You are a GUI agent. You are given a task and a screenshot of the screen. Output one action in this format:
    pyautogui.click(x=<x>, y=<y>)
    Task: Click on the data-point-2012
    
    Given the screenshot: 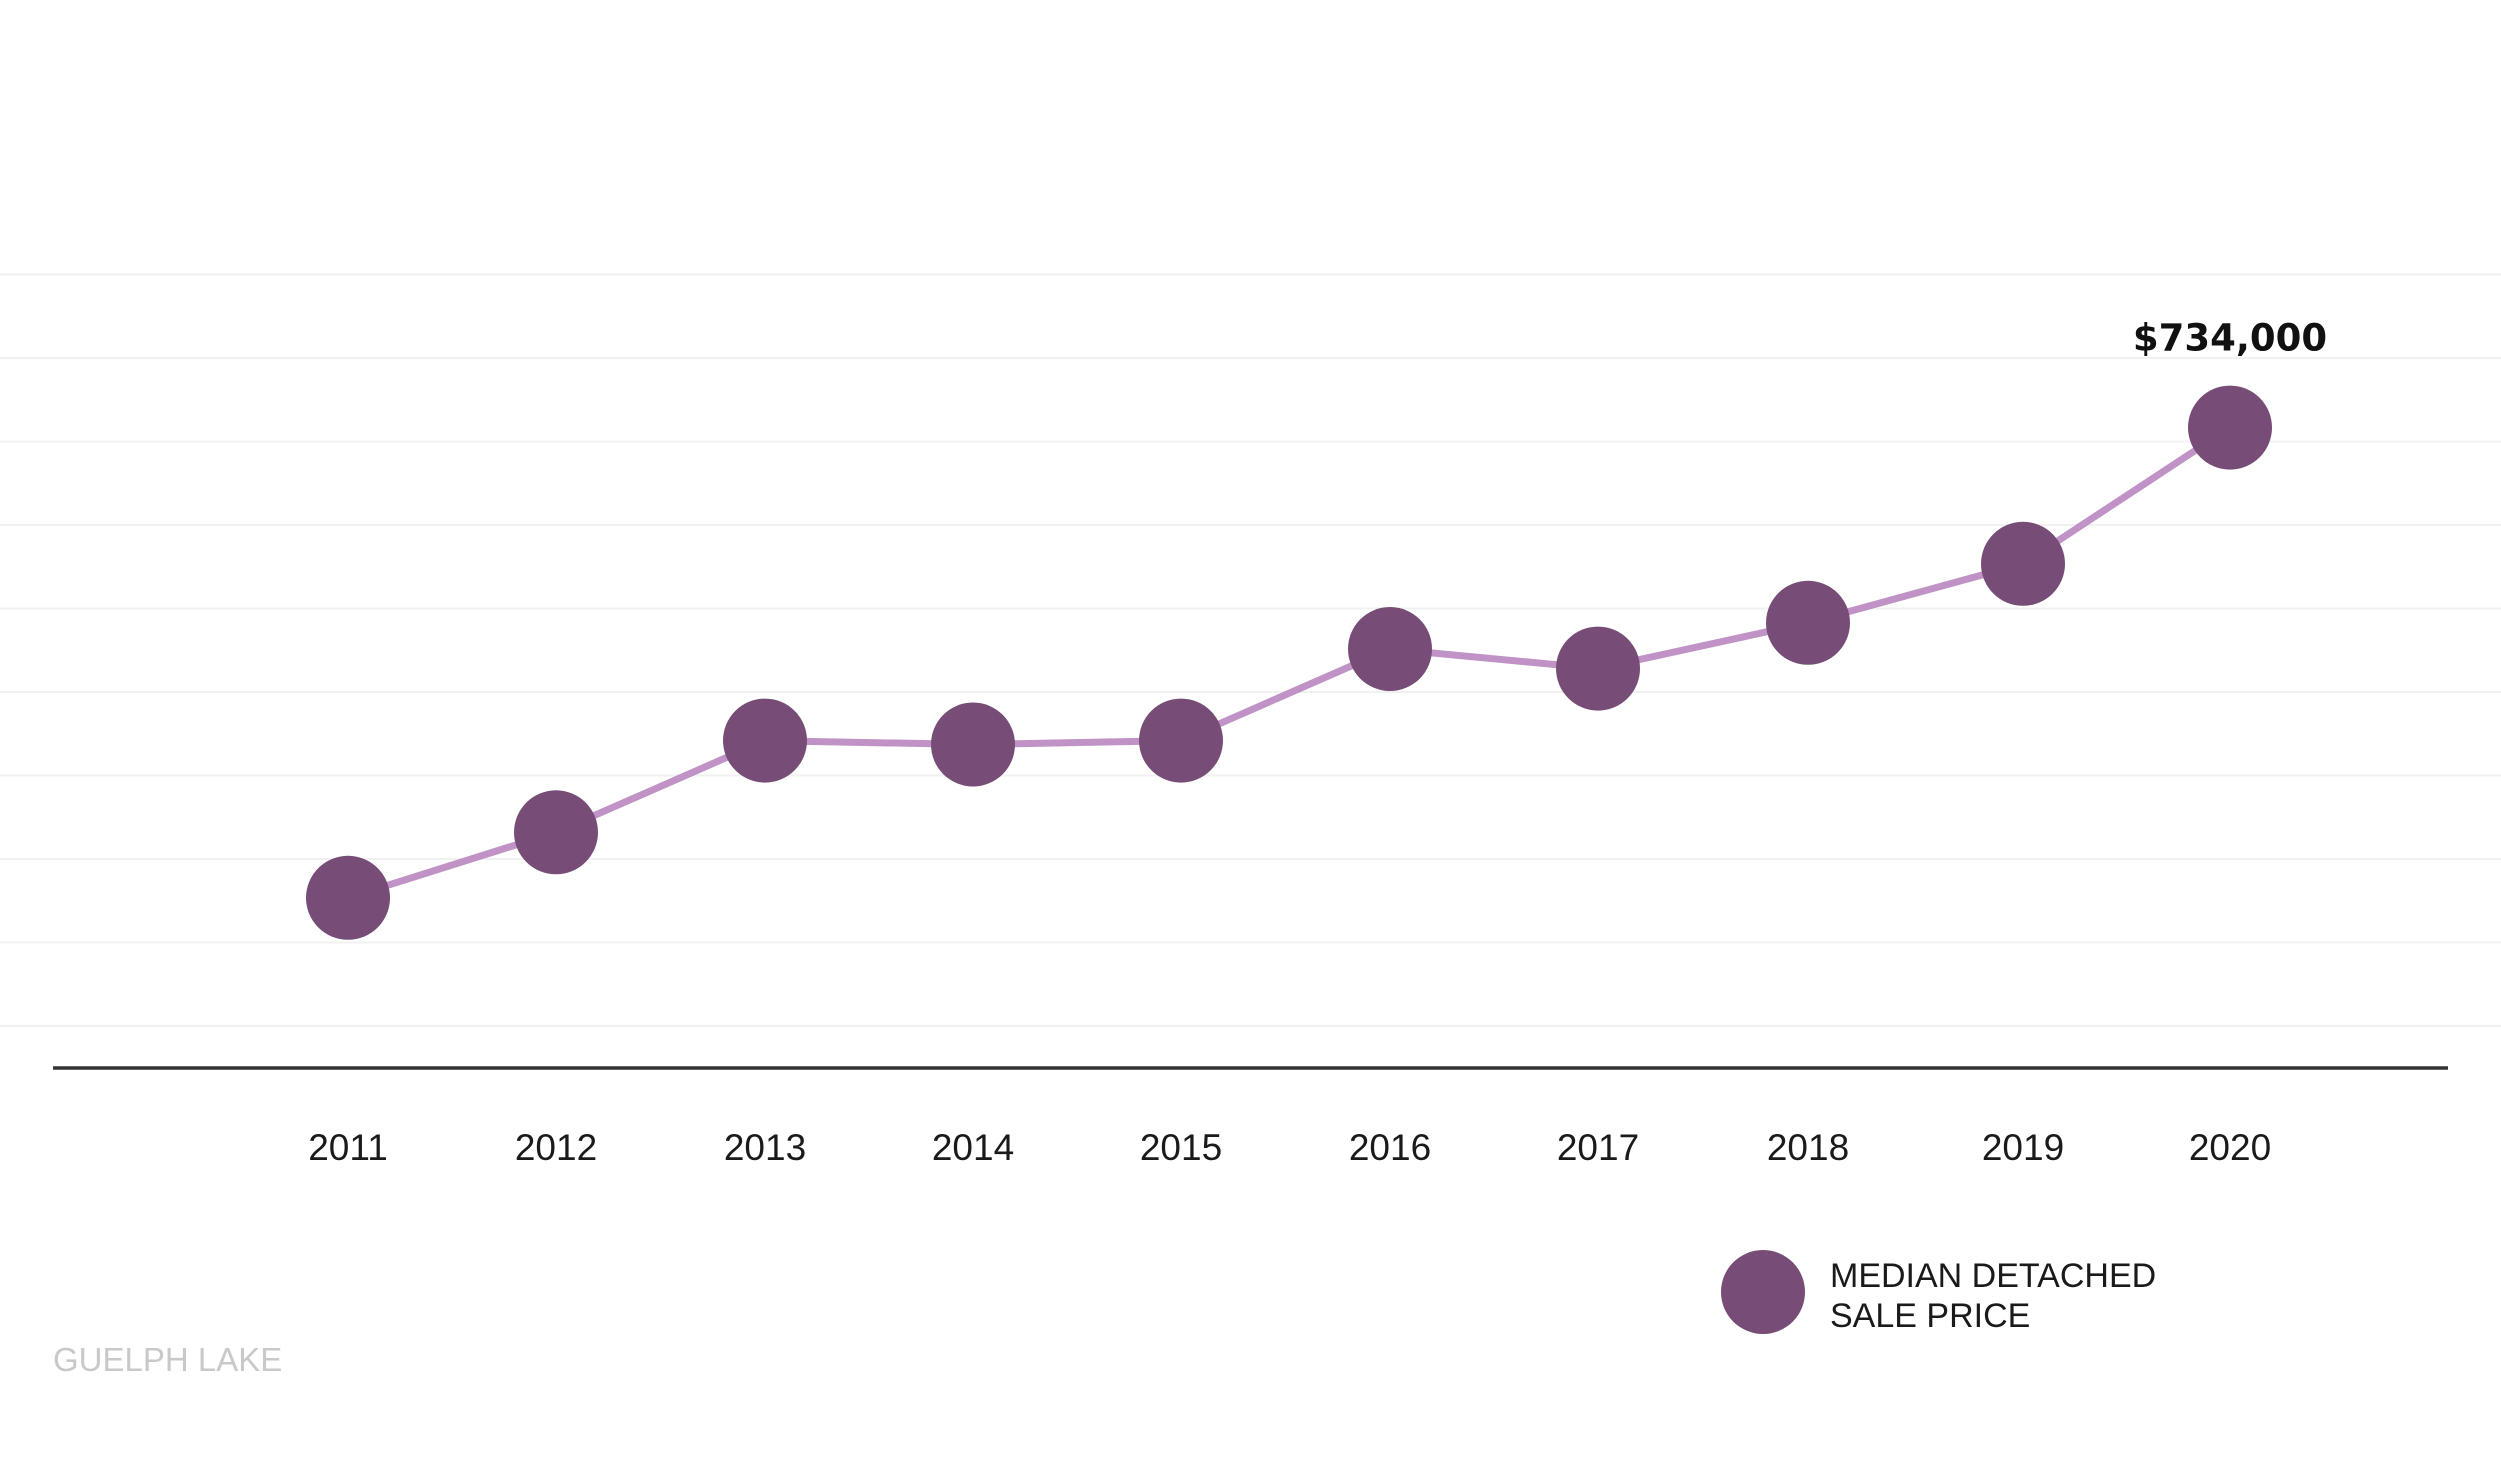 What is the action you would take?
    pyautogui.click(x=556, y=832)
    